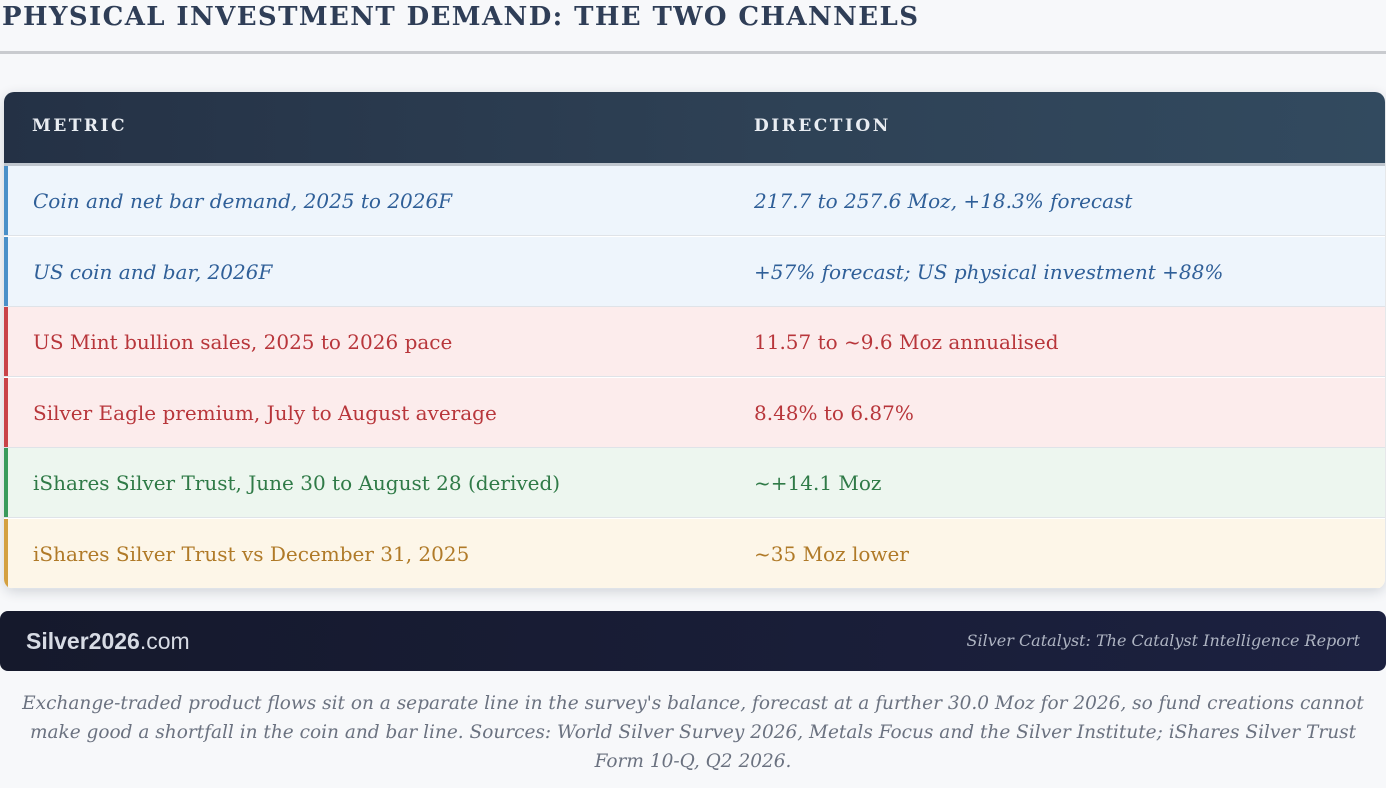 This screenshot has width=1386, height=788. Describe the element at coordinates (694, 129) in the screenshot. I see `table-header: METRIC DIRECTION` at that location.